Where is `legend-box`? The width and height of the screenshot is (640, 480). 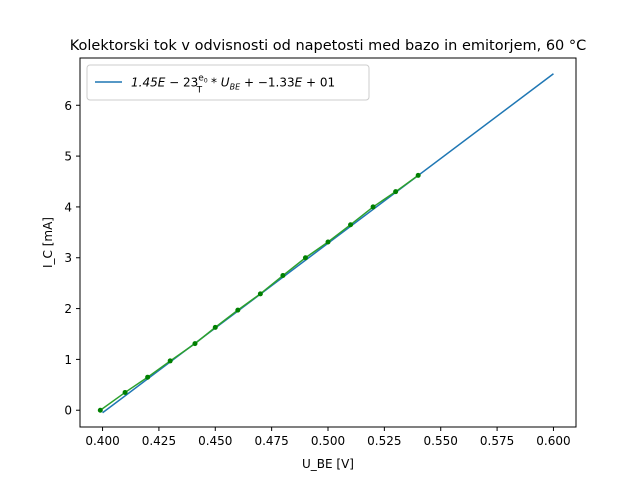
legend-box is located at coordinates (228, 82).